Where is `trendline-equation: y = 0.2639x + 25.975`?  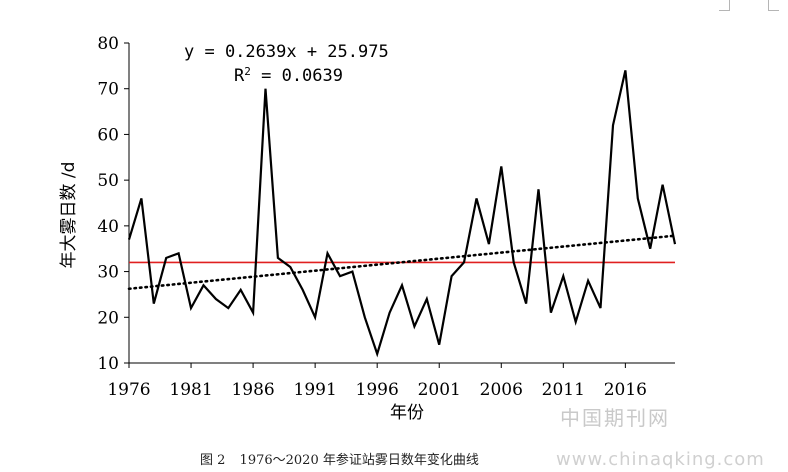 trendline-equation: y = 0.2639x + 25.975 is located at coordinates (286, 52).